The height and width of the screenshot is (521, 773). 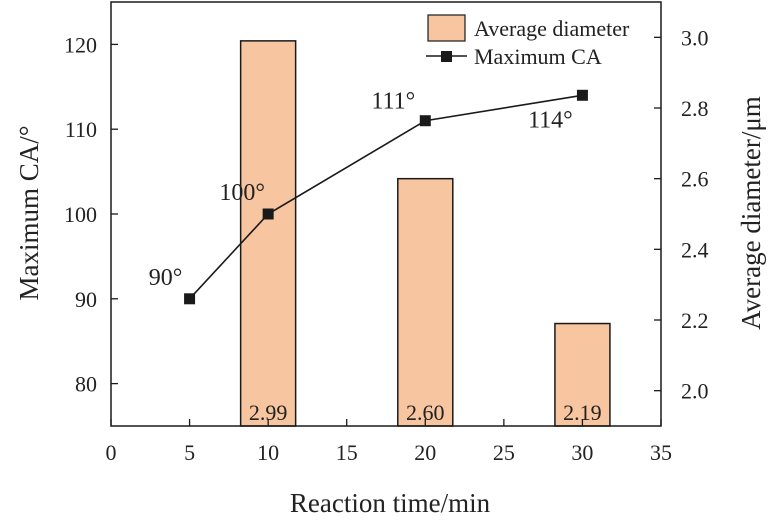 I want to click on y-left-tick-label: 100, so click(x=80, y=214).